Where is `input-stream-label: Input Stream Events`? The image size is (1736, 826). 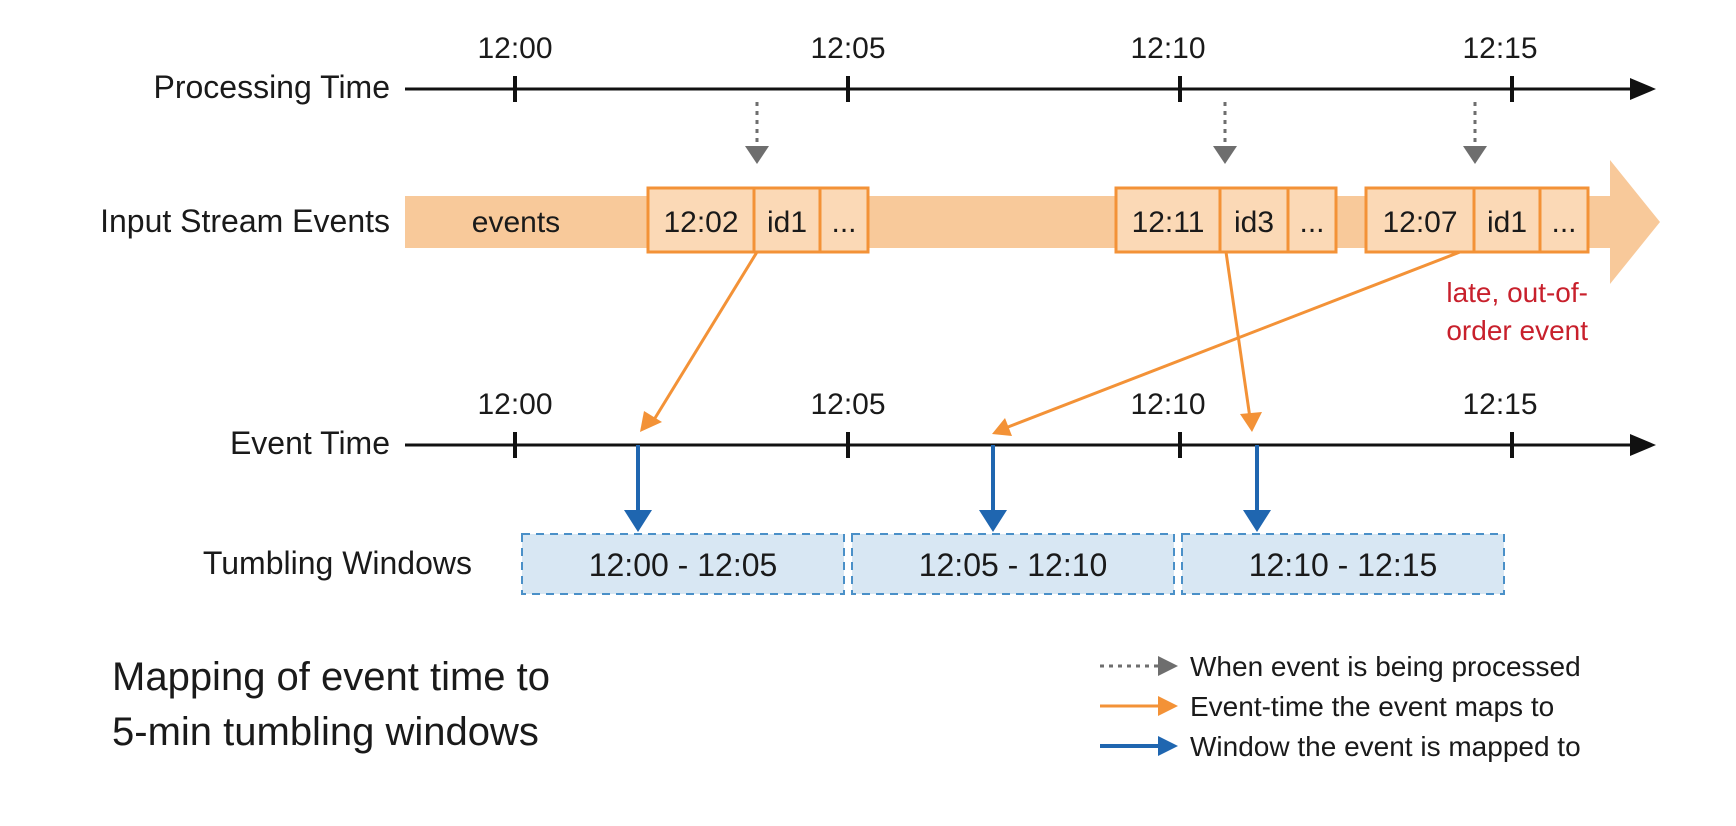
input-stream-label: Input Stream Events is located at coordinates (245, 221).